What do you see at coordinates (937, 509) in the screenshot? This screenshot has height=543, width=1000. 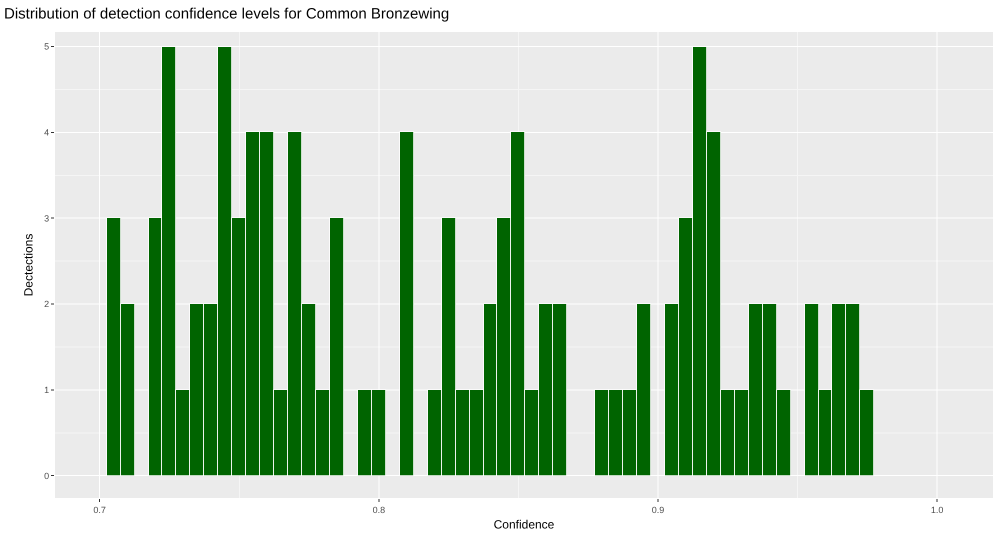 I see `x-tick-label: 1.0` at bounding box center [937, 509].